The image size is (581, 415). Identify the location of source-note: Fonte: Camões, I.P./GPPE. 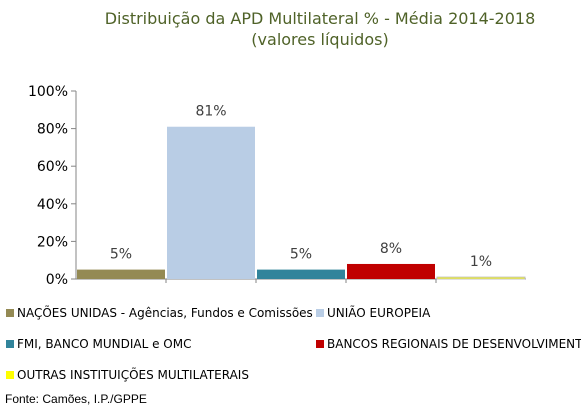
(76, 399).